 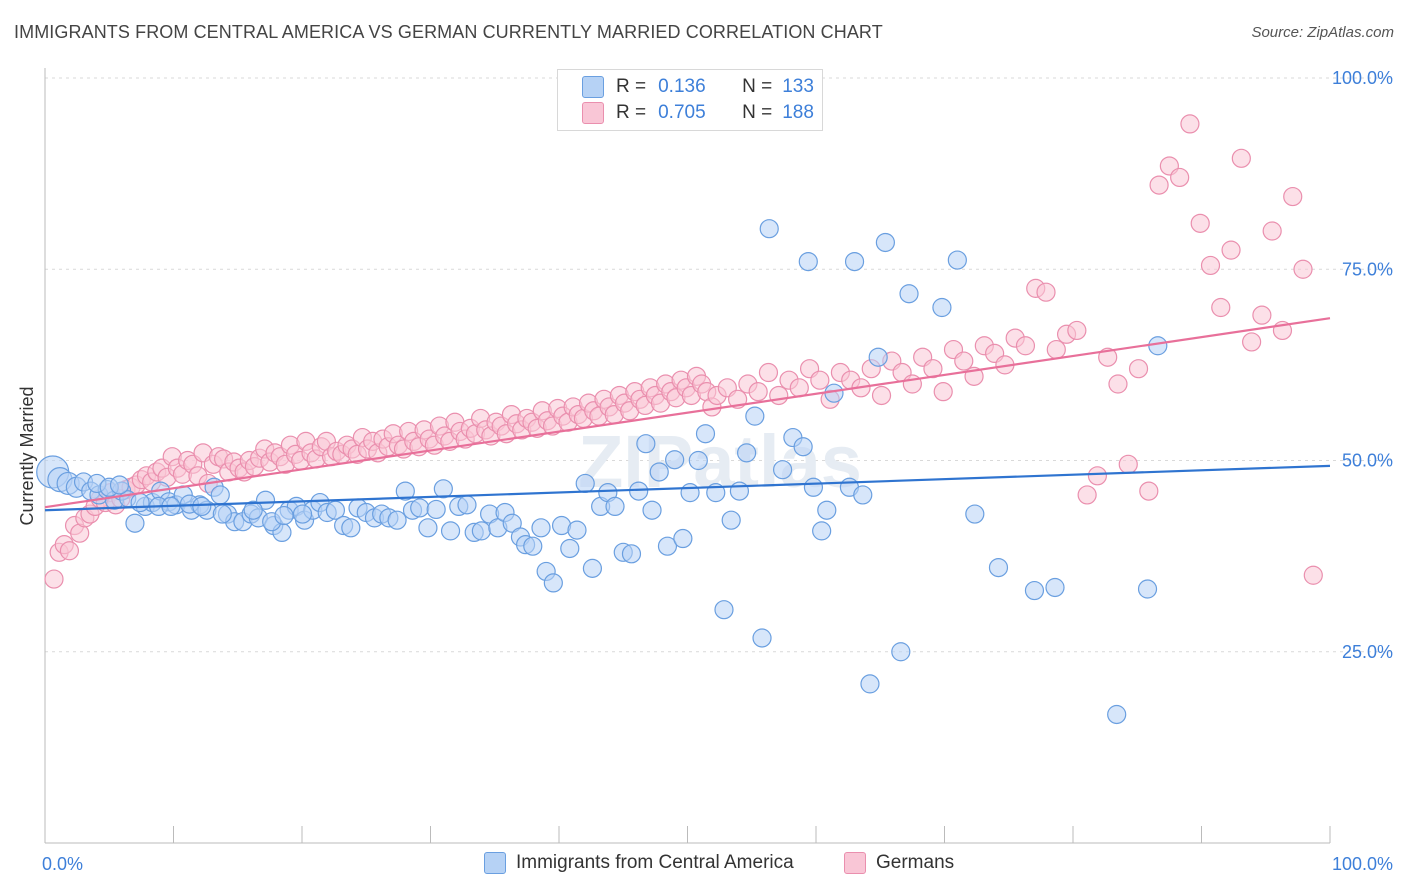 I want to click on r-value: 0.136, so click(x=682, y=86).